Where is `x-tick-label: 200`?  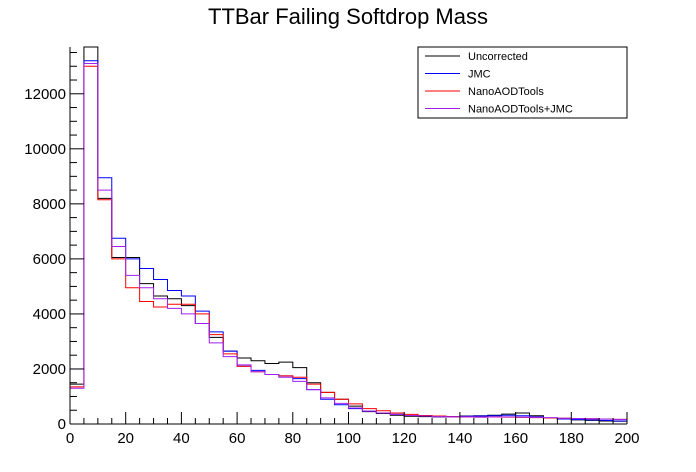
x-tick-label: 200 is located at coordinates (626, 438).